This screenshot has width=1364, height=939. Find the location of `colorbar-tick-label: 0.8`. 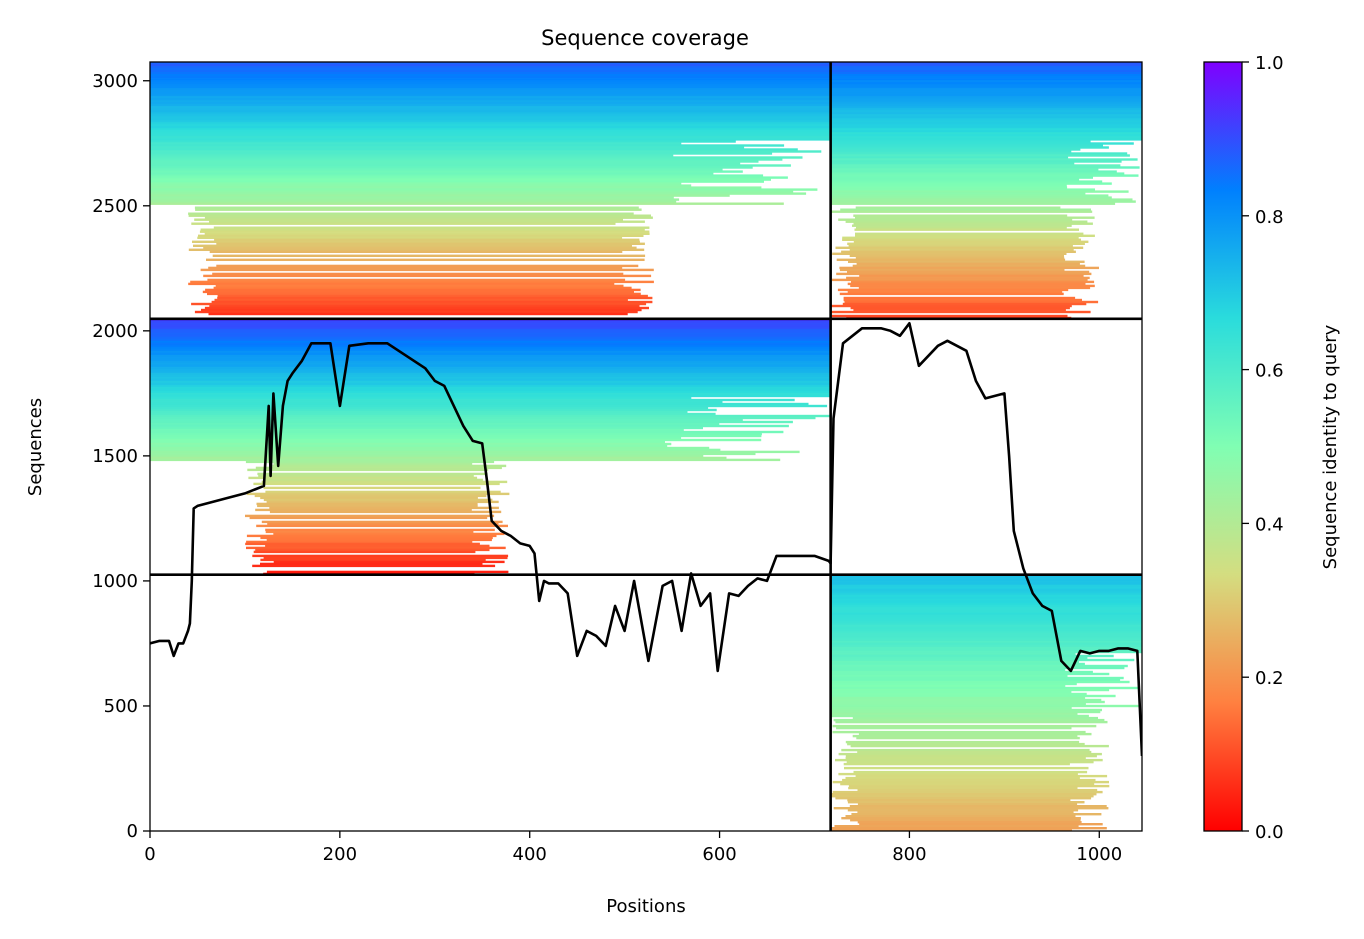

colorbar-tick-label: 0.8 is located at coordinates (1269, 217).